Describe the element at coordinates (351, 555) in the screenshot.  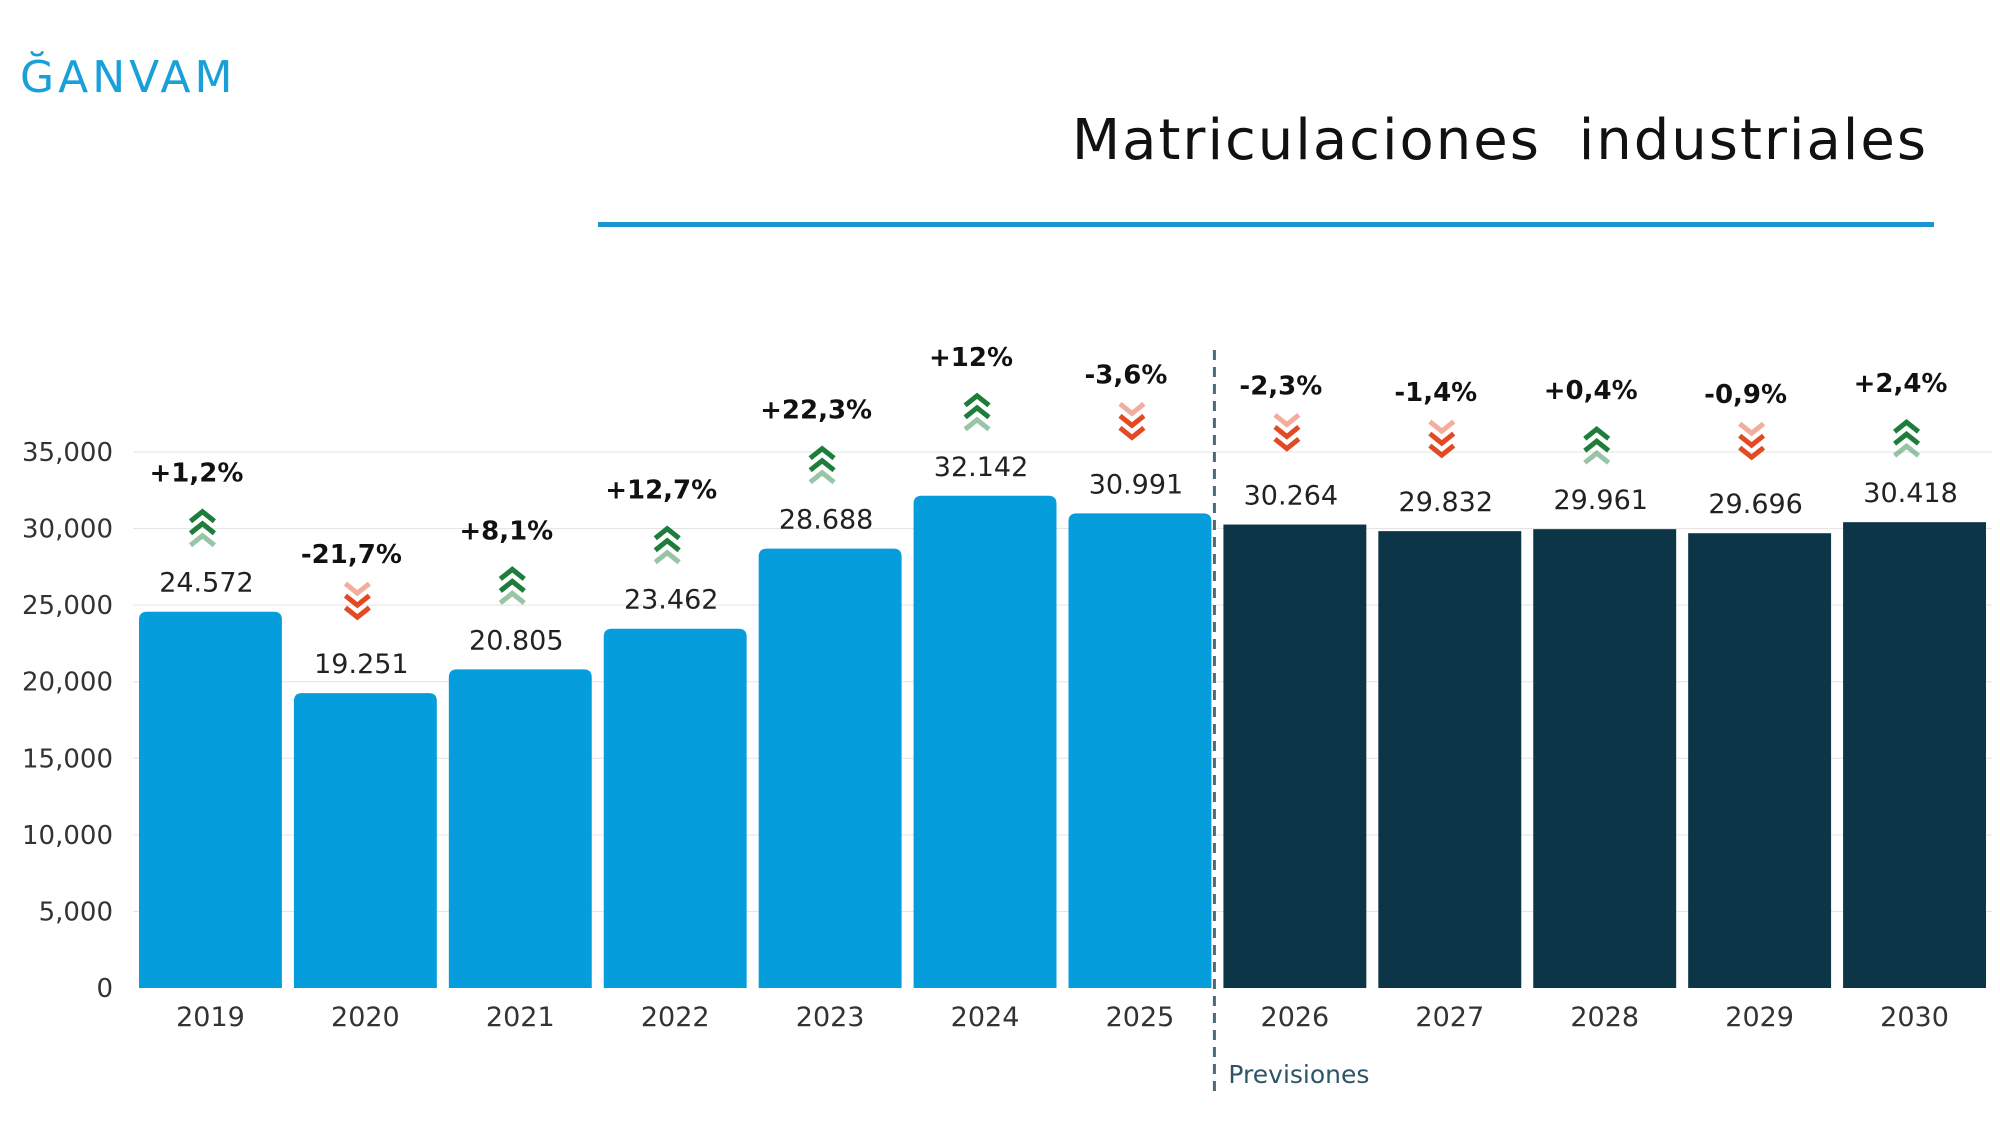
I see `change-label: -21,7%` at that location.